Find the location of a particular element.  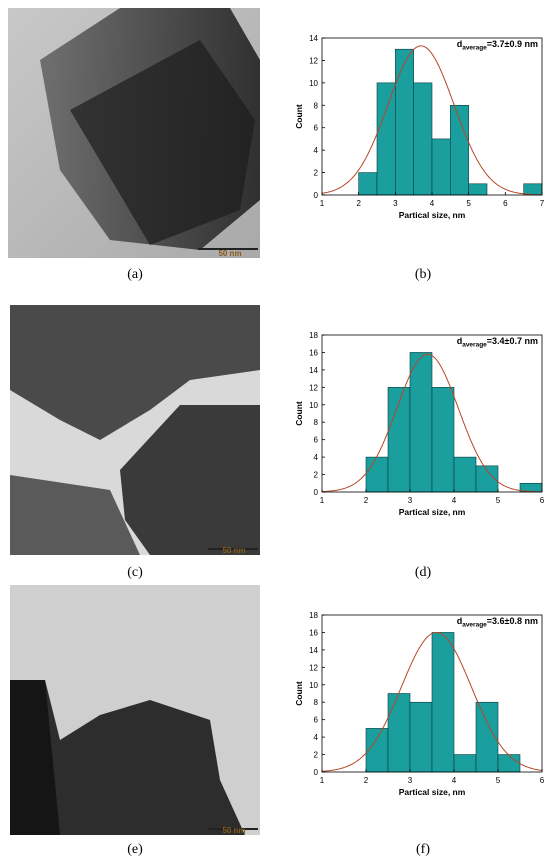

annotation: daverage=3.4±0.7 nm is located at coordinates (497, 342).